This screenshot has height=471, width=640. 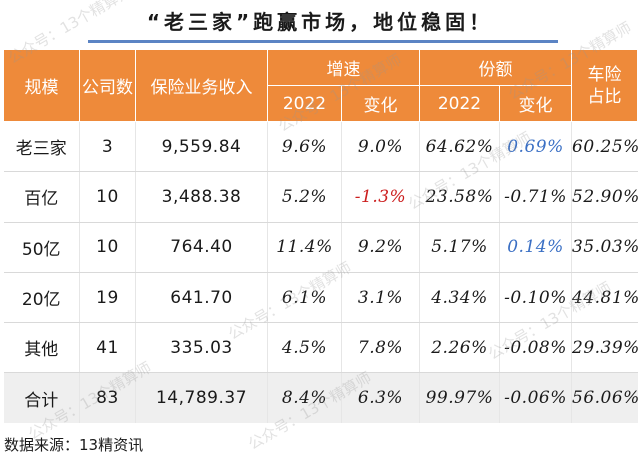 I want to click on cell-share-2022: 99.97%, so click(x=459, y=397).